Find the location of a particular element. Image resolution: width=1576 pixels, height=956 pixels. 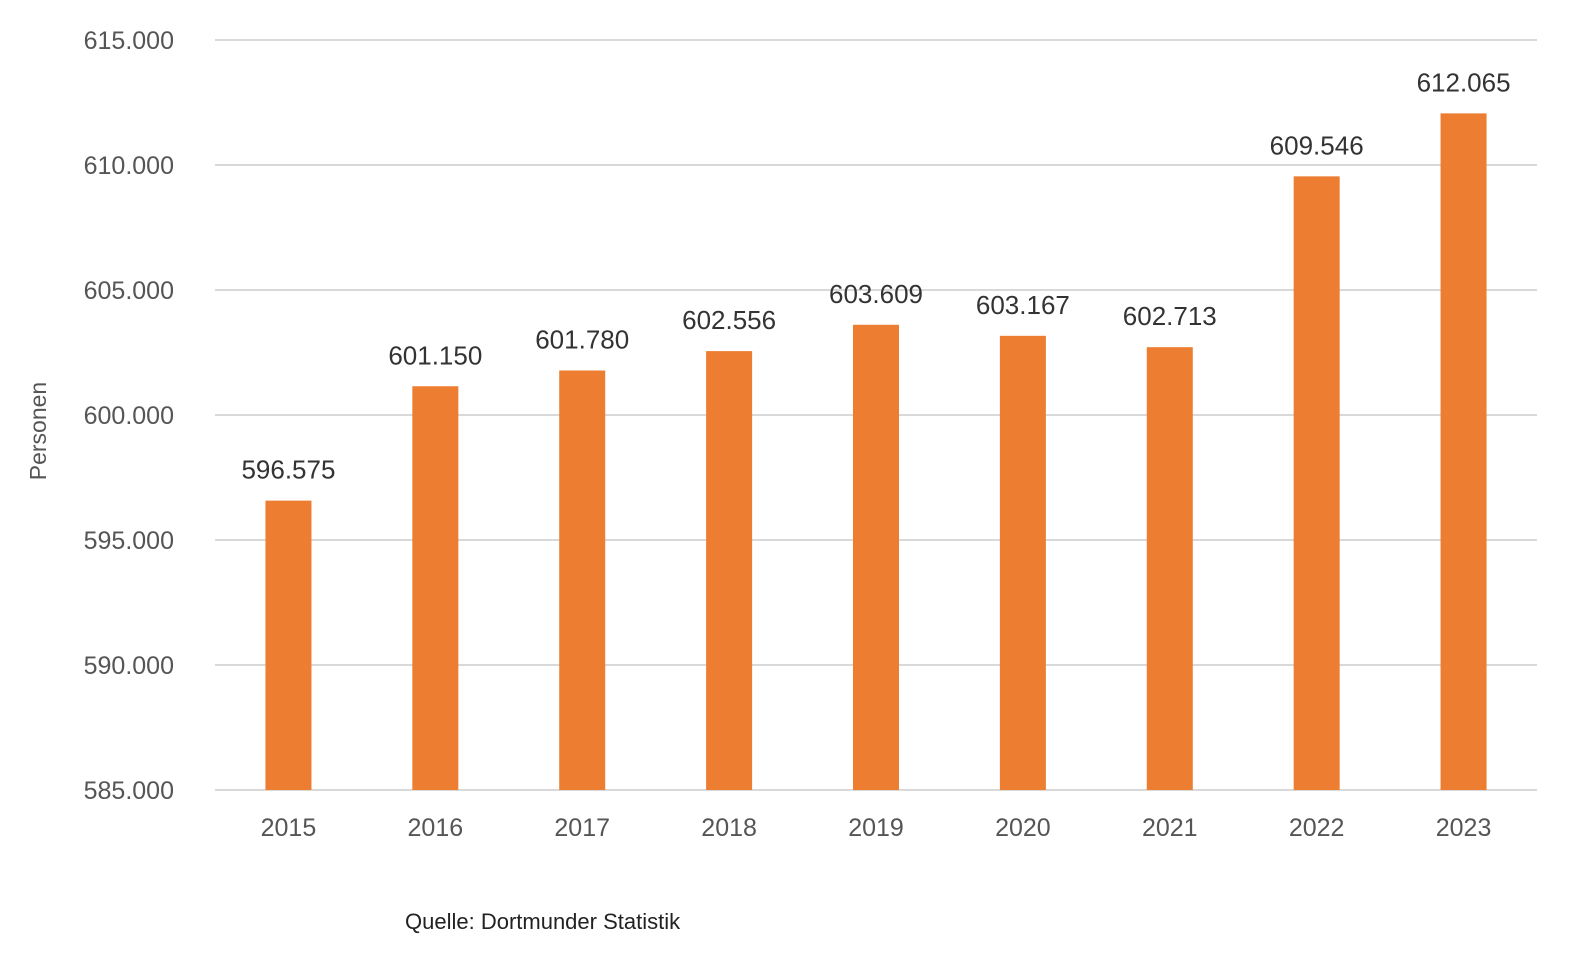

x-tick-label: 2018 is located at coordinates (729, 828).